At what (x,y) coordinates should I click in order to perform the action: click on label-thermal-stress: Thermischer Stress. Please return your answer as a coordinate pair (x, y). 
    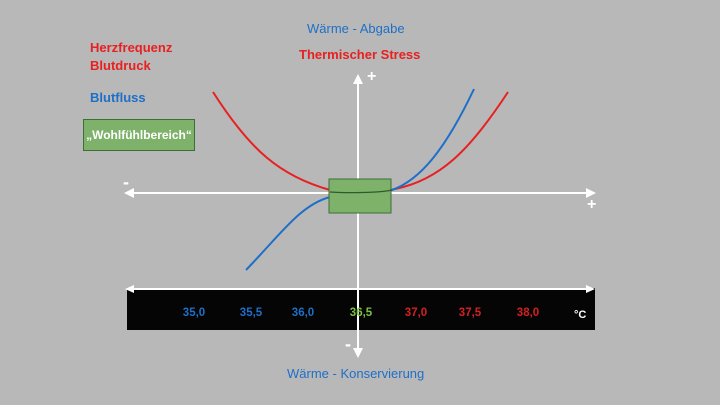
    Looking at the image, I should click on (360, 54).